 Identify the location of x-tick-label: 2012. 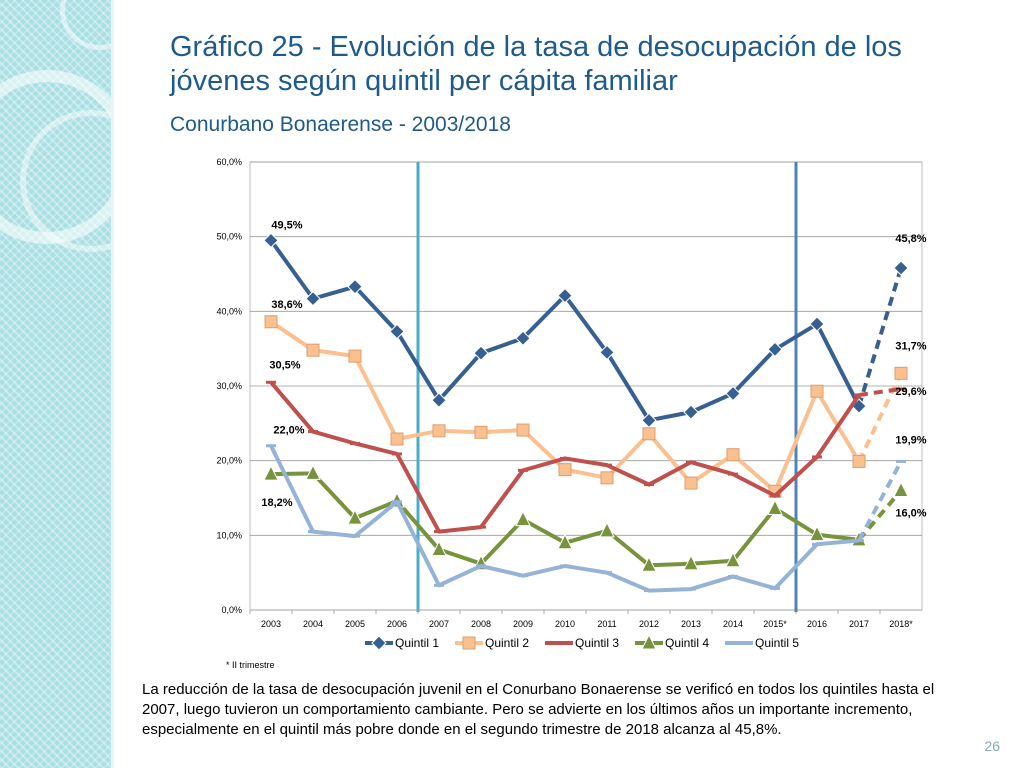
(649, 624).